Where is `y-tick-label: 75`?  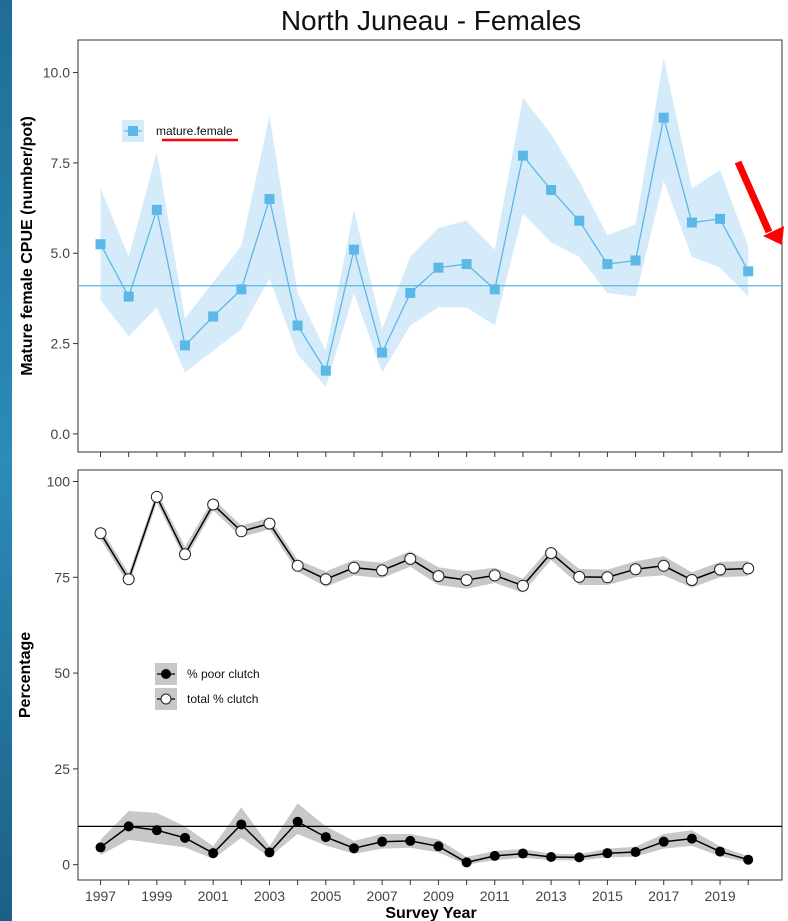 y-tick-label: 75 is located at coordinates (62, 577).